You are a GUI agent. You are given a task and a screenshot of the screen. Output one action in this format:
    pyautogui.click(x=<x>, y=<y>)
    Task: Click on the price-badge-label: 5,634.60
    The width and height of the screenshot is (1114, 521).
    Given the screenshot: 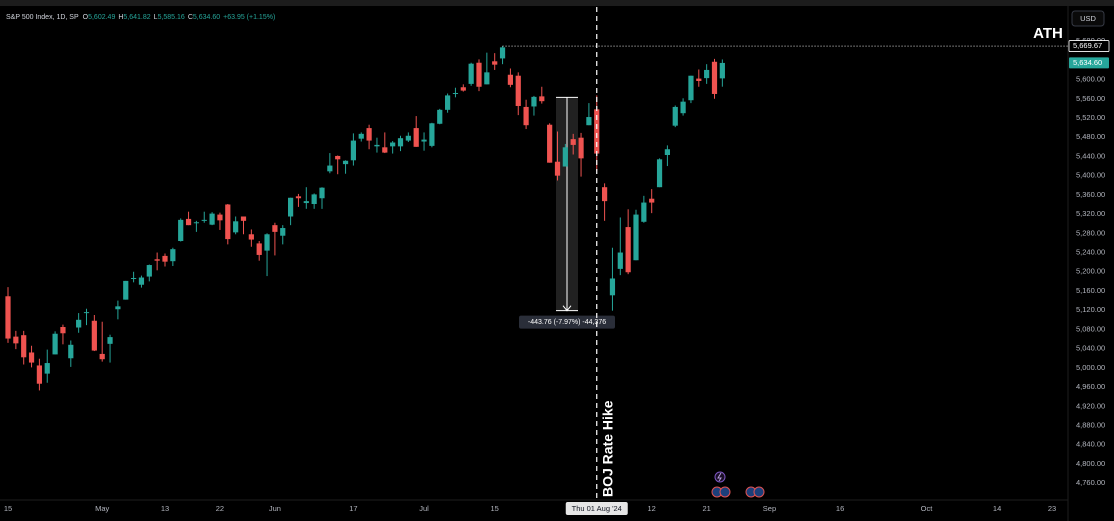 What is the action you would take?
    pyautogui.click(x=1087, y=62)
    